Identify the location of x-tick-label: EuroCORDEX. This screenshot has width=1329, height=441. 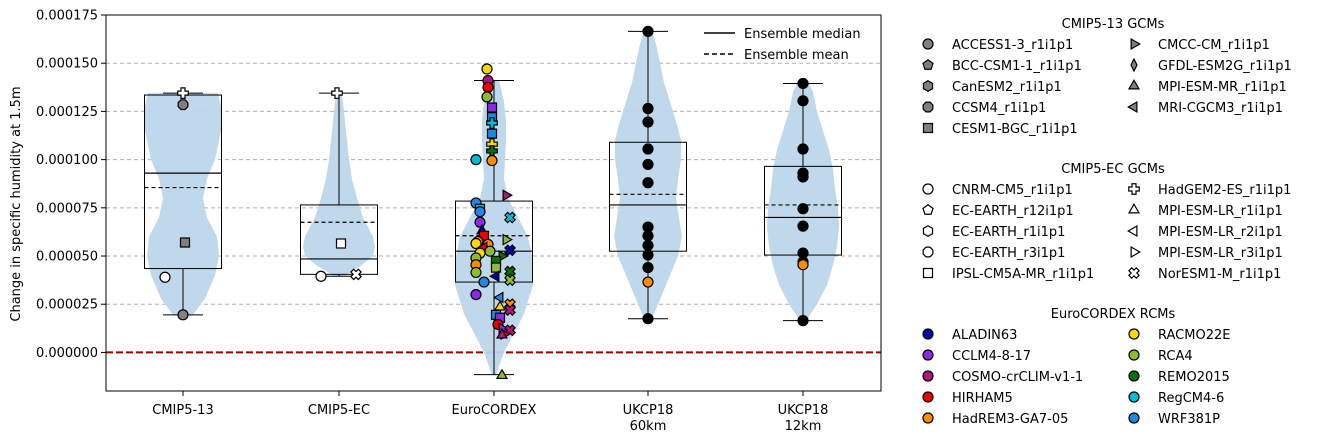
(494, 410).